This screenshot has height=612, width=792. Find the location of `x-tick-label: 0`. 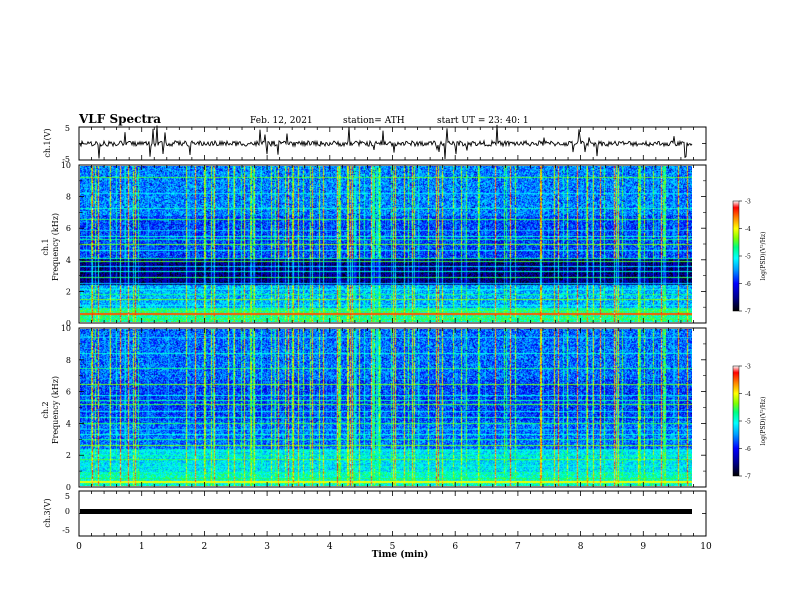

x-tick-label: 0 is located at coordinates (79, 547).